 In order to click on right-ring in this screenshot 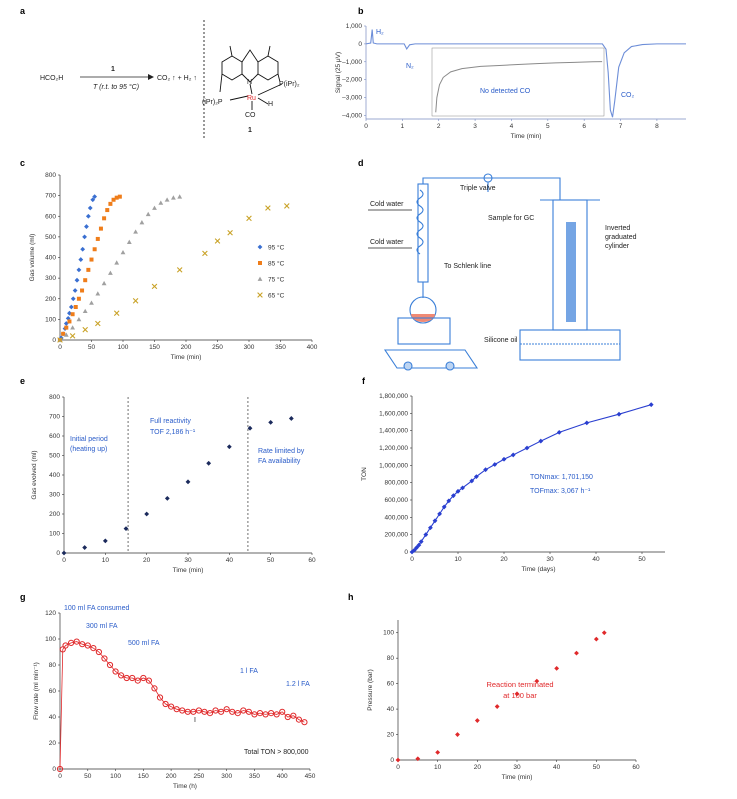, I will do `click(268, 68)`.